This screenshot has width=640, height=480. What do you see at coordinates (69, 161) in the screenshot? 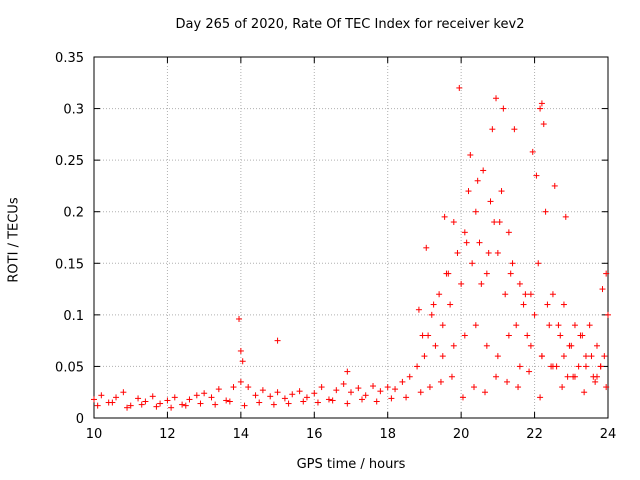
I see `y-tick-label: 0.25` at bounding box center [69, 161].